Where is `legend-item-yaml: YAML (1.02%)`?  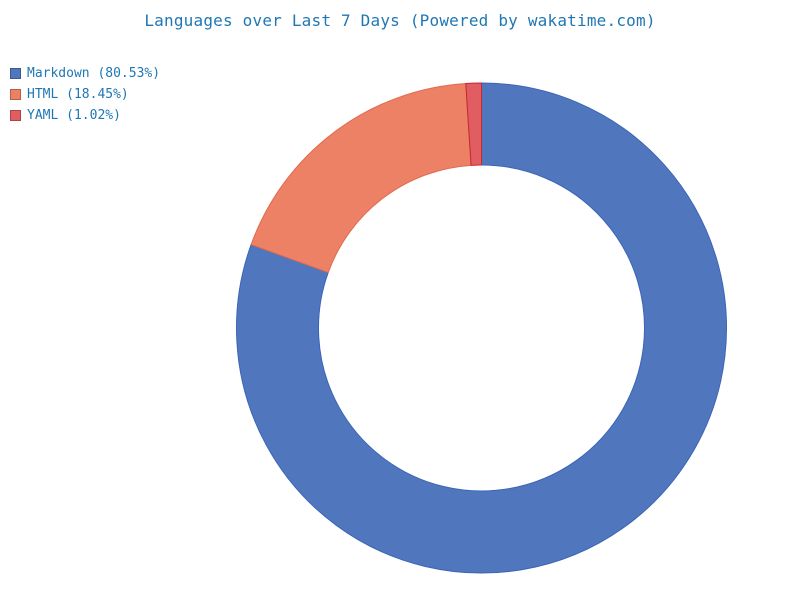
legend-item-yaml: YAML (1.02%) is located at coordinates (85, 115).